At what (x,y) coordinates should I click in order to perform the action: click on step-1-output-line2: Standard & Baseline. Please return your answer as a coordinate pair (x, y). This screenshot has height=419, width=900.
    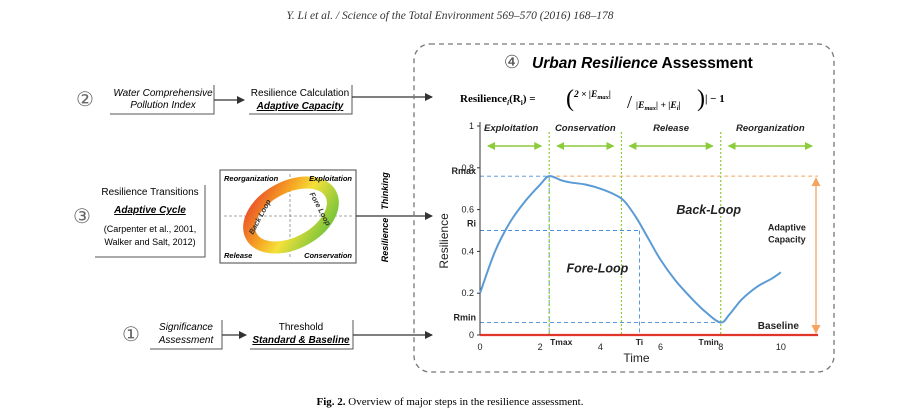
    Looking at the image, I should click on (301, 340).